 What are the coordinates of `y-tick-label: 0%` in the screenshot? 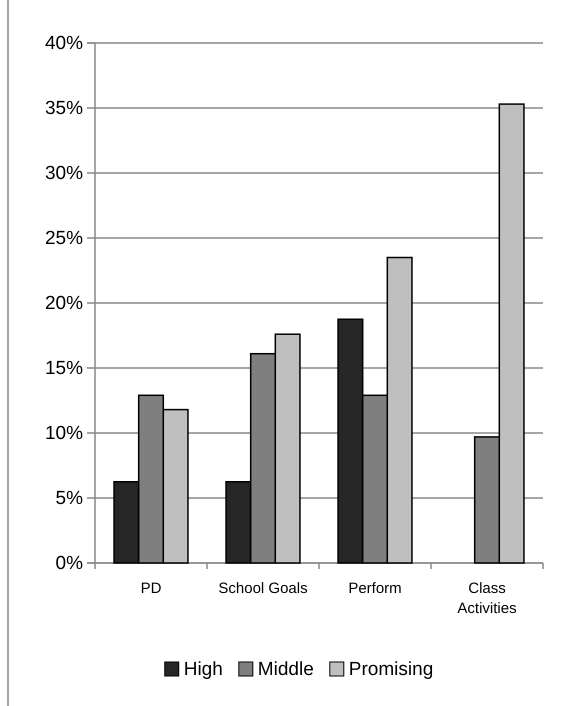 It's located at (70, 563).